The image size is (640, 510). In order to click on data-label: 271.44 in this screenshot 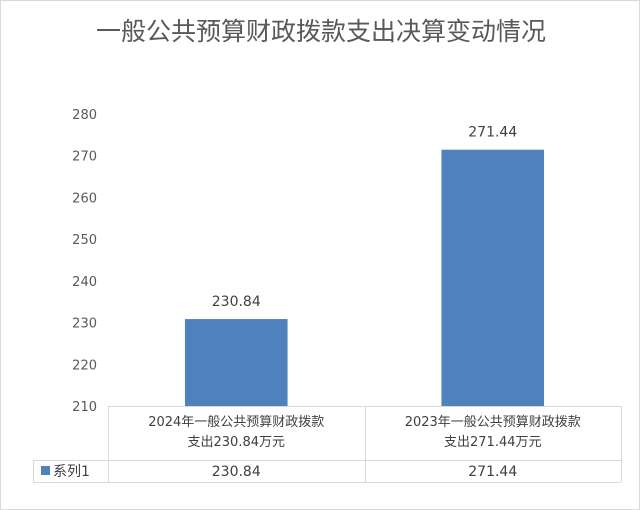, I will do `click(492, 133)`.